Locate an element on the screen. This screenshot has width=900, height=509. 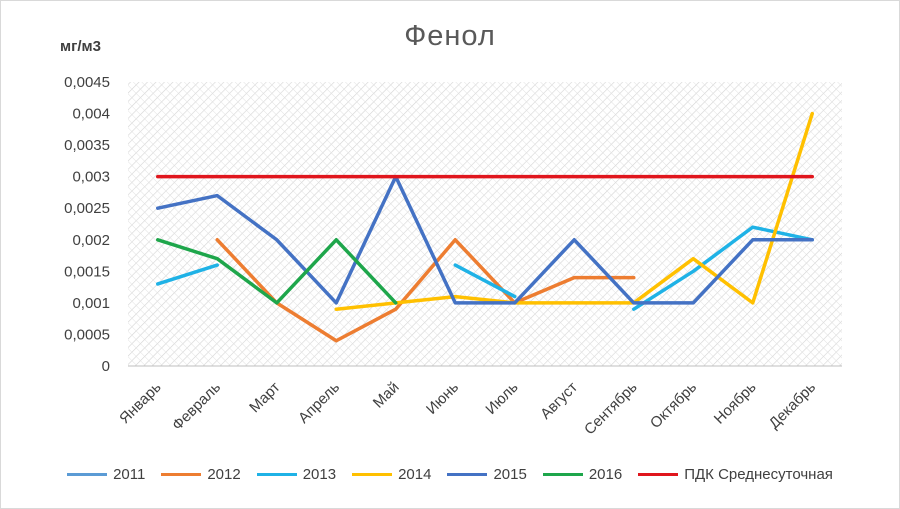
x-tick-label: Февраль is located at coordinates (196, 406).